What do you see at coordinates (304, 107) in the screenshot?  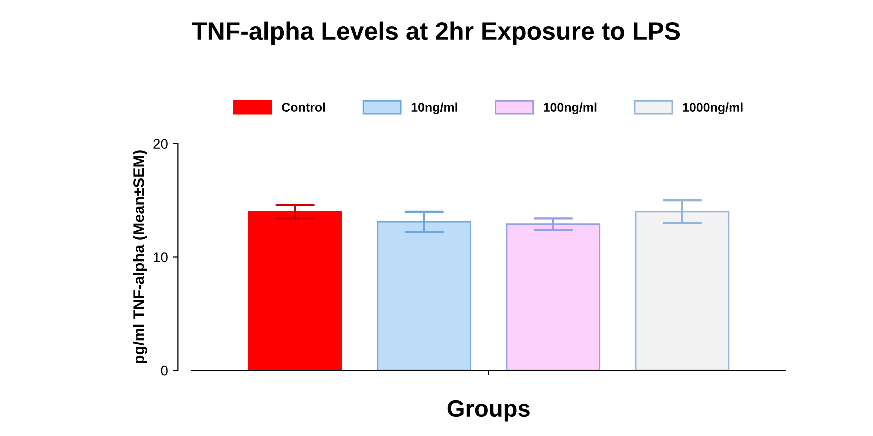 I see `legend-label: Control` at bounding box center [304, 107].